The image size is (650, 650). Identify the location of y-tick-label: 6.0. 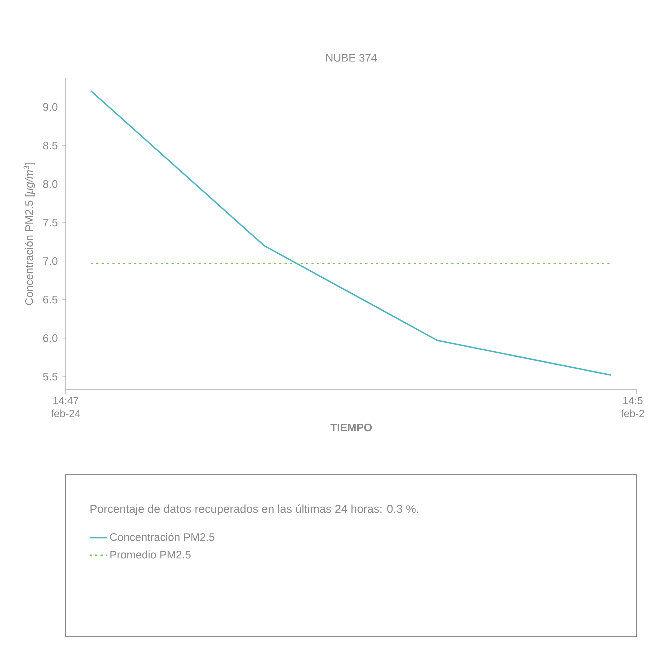
(50, 338).